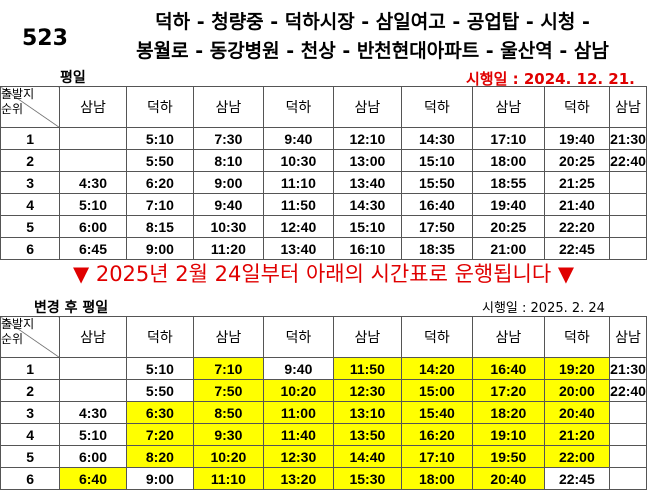 This screenshot has width=647, height=497. Describe the element at coordinates (577, 182) in the screenshot. I see `time-cell: 21:25` at that location.